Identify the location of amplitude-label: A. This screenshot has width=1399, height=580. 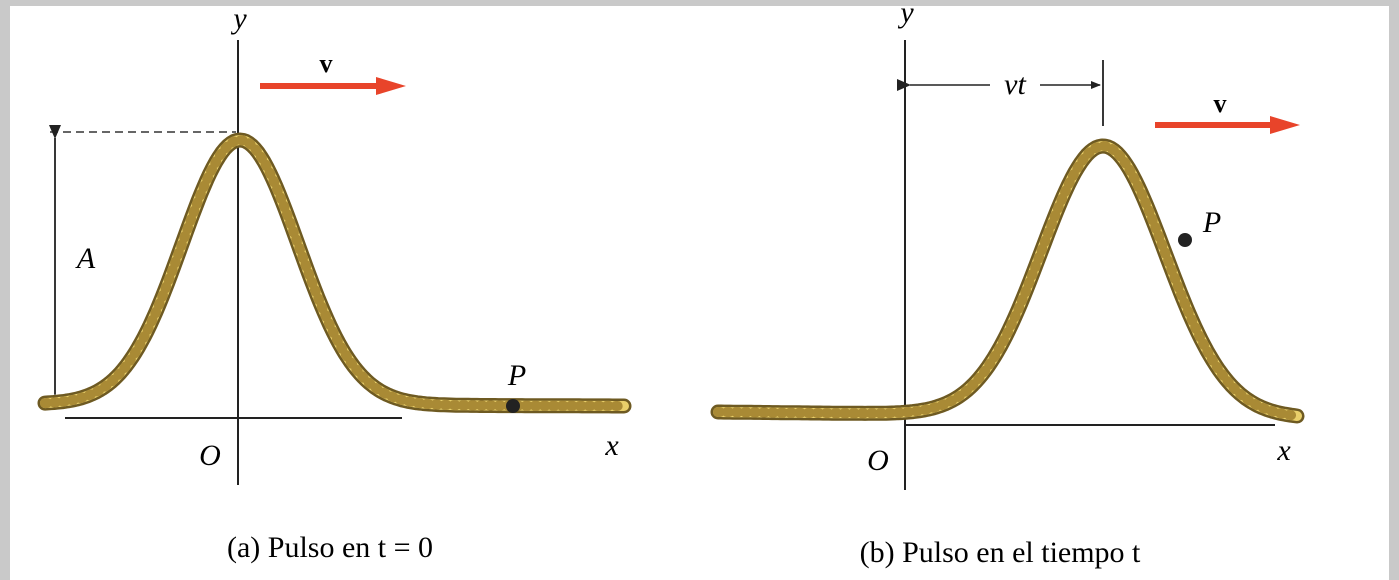
(85, 258).